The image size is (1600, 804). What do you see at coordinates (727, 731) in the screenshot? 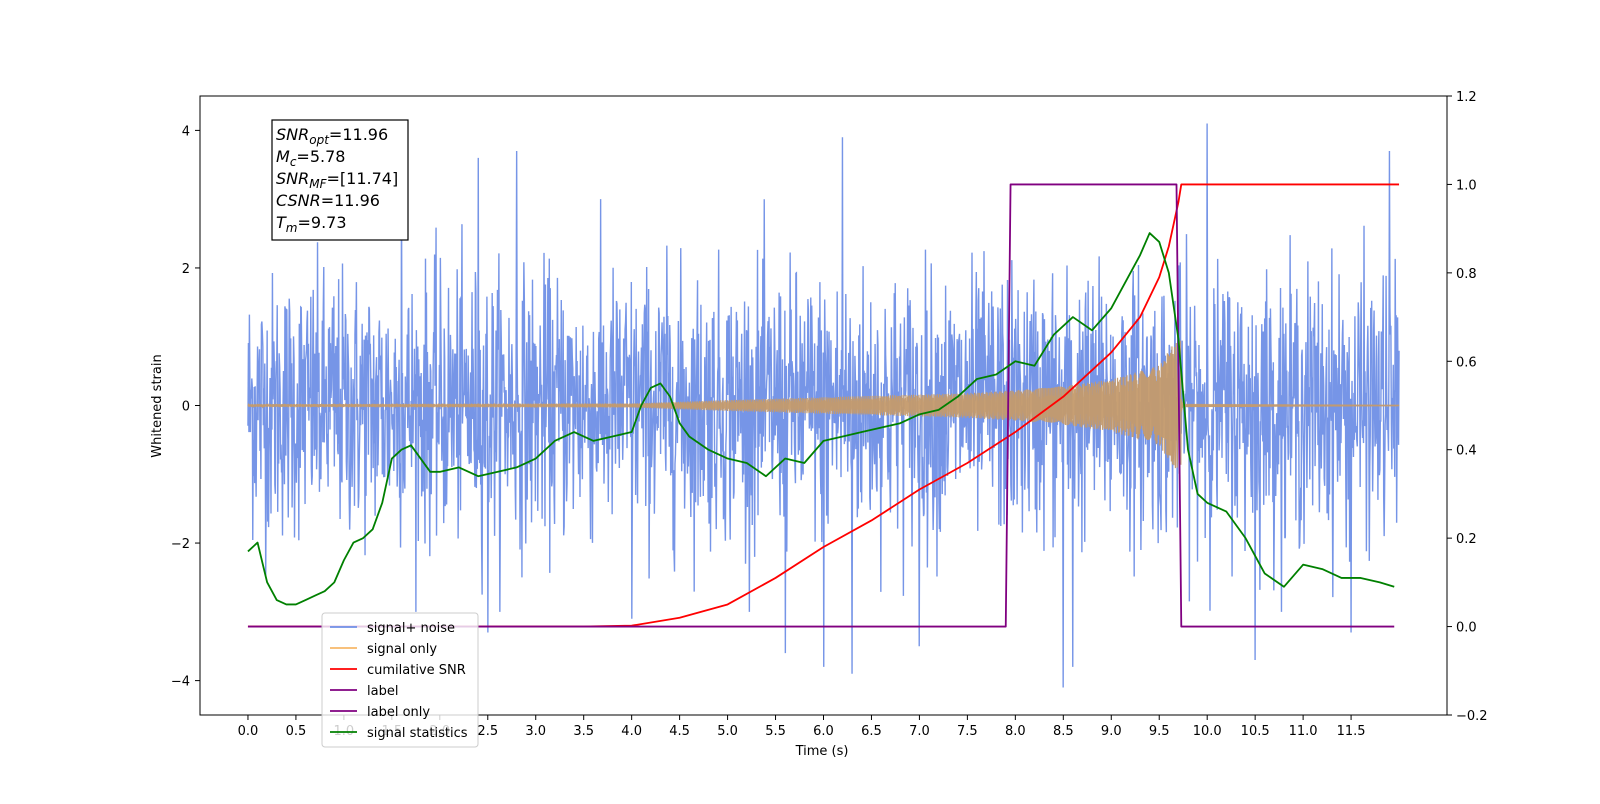
I see `x-tick-label: 5.0` at bounding box center [727, 731].